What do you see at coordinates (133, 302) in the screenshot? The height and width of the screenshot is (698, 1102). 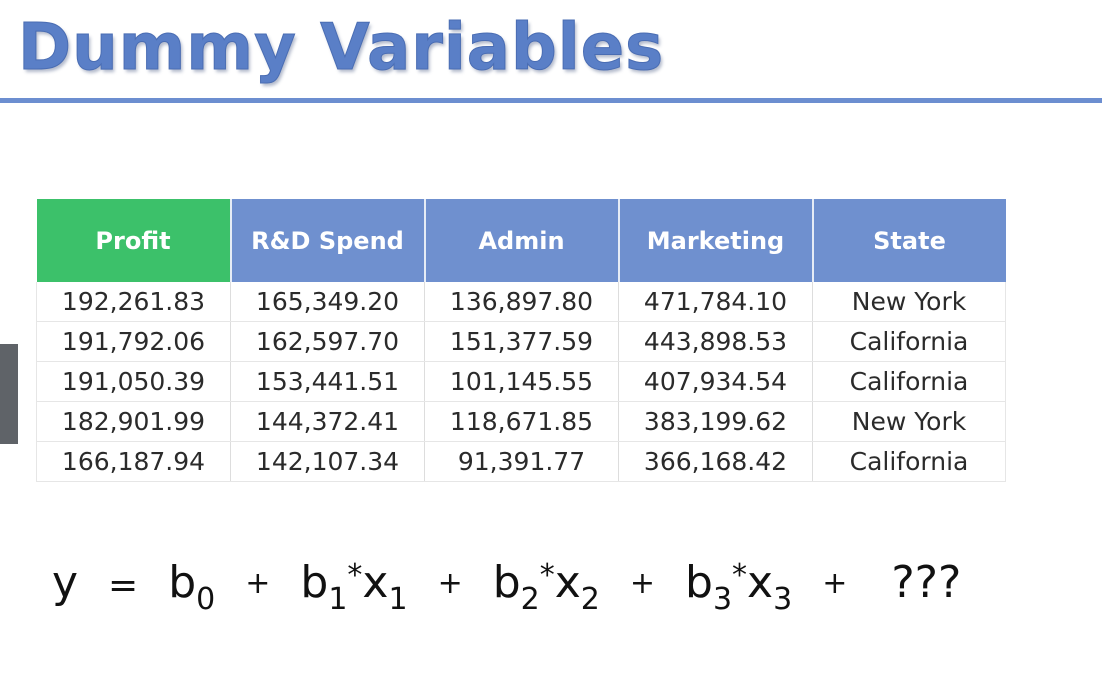 I see `cell-profit: 192,261.83` at bounding box center [133, 302].